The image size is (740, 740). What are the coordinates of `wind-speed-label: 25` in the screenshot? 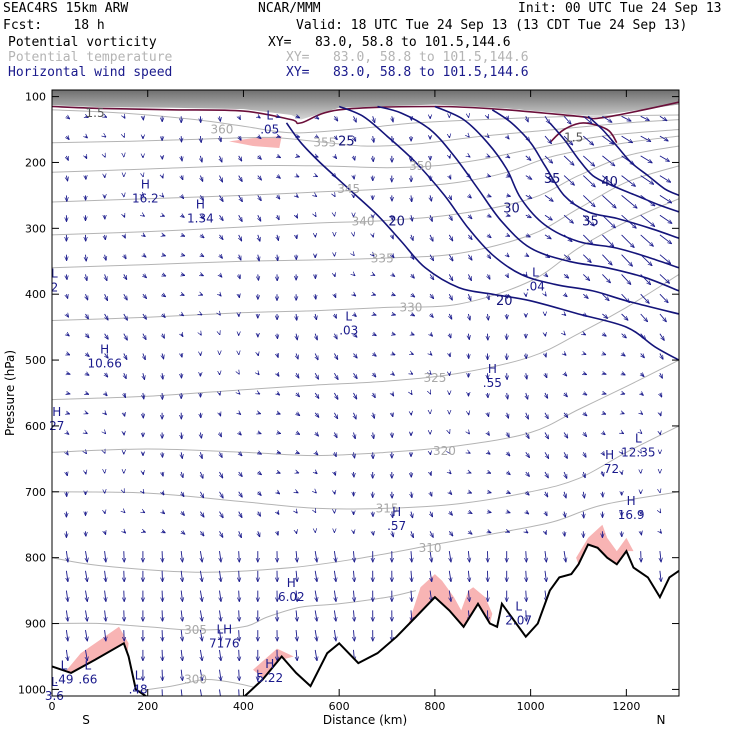 It's located at (346, 141).